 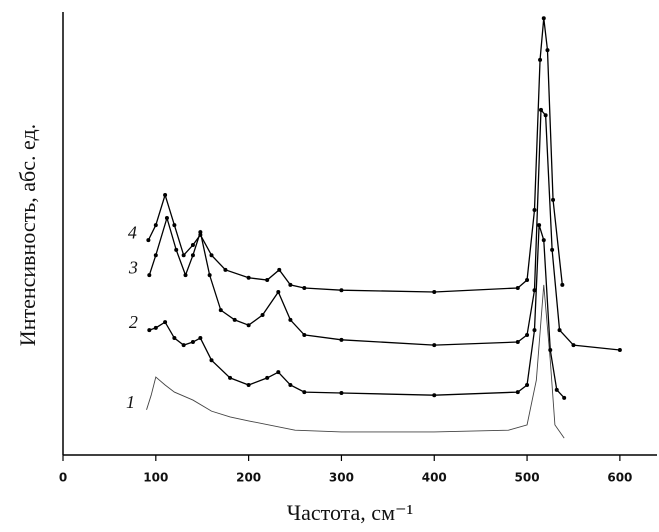 What do you see at coordinates (27, 235) in the screenshot?
I see `y-axis-label: Интенсивность, абс. ед.` at bounding box center [27, 235].